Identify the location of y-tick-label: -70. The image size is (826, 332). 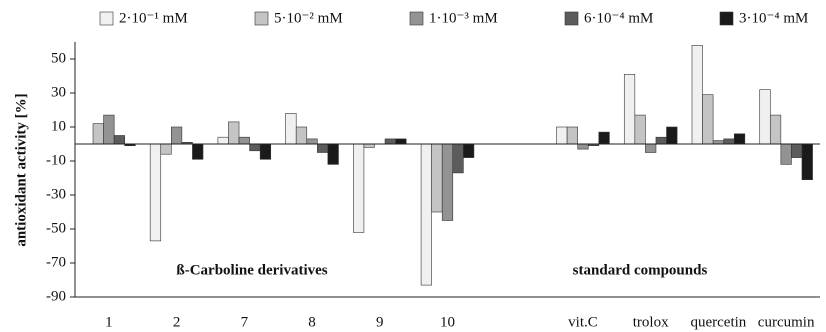
(56, 262).